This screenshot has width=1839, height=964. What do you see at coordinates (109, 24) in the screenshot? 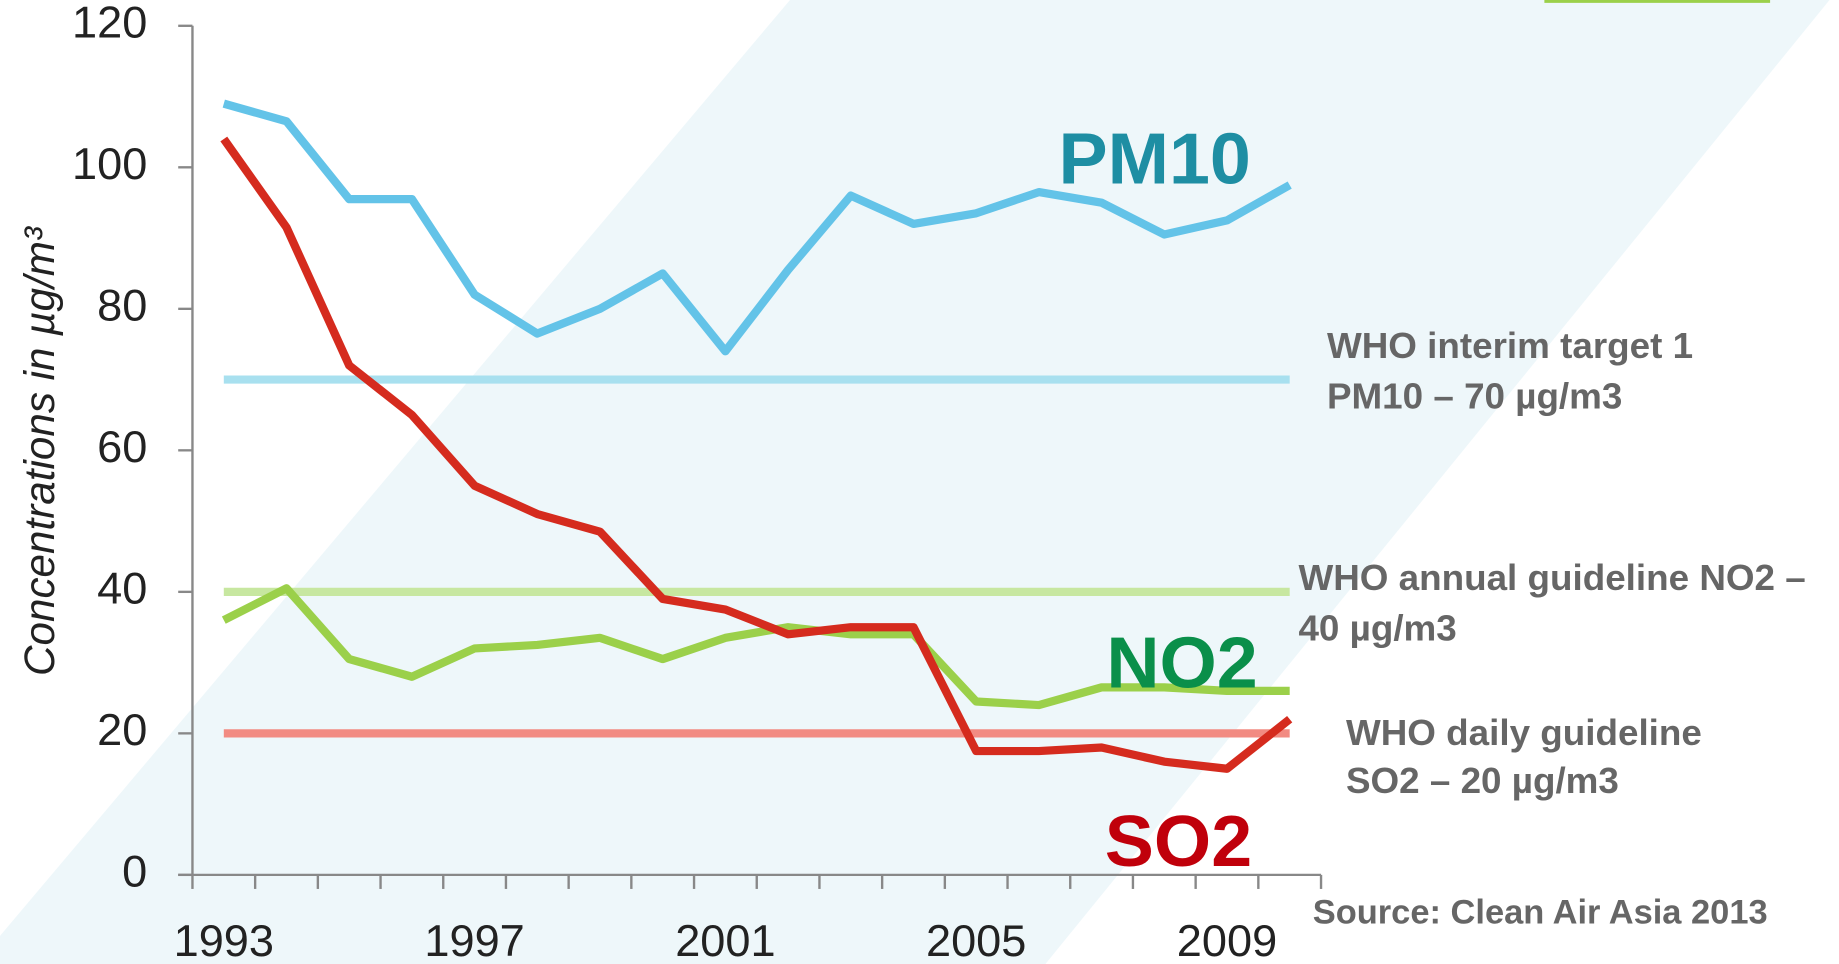
I see `y-tick-label: 120` at bounding box center [109, 24].